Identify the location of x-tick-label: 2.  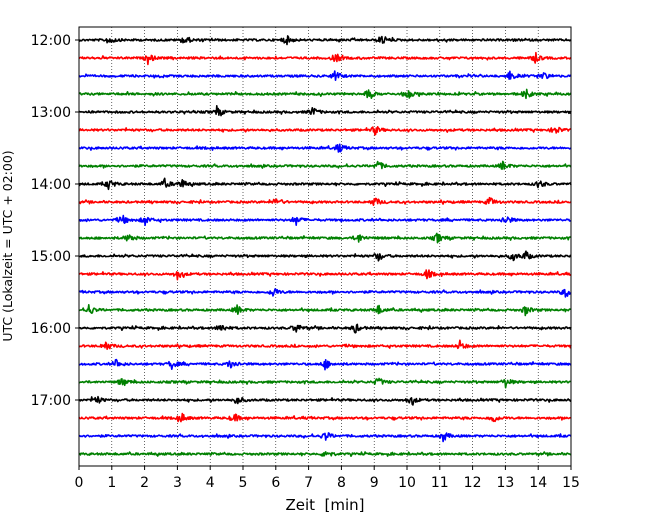
(144, 483).